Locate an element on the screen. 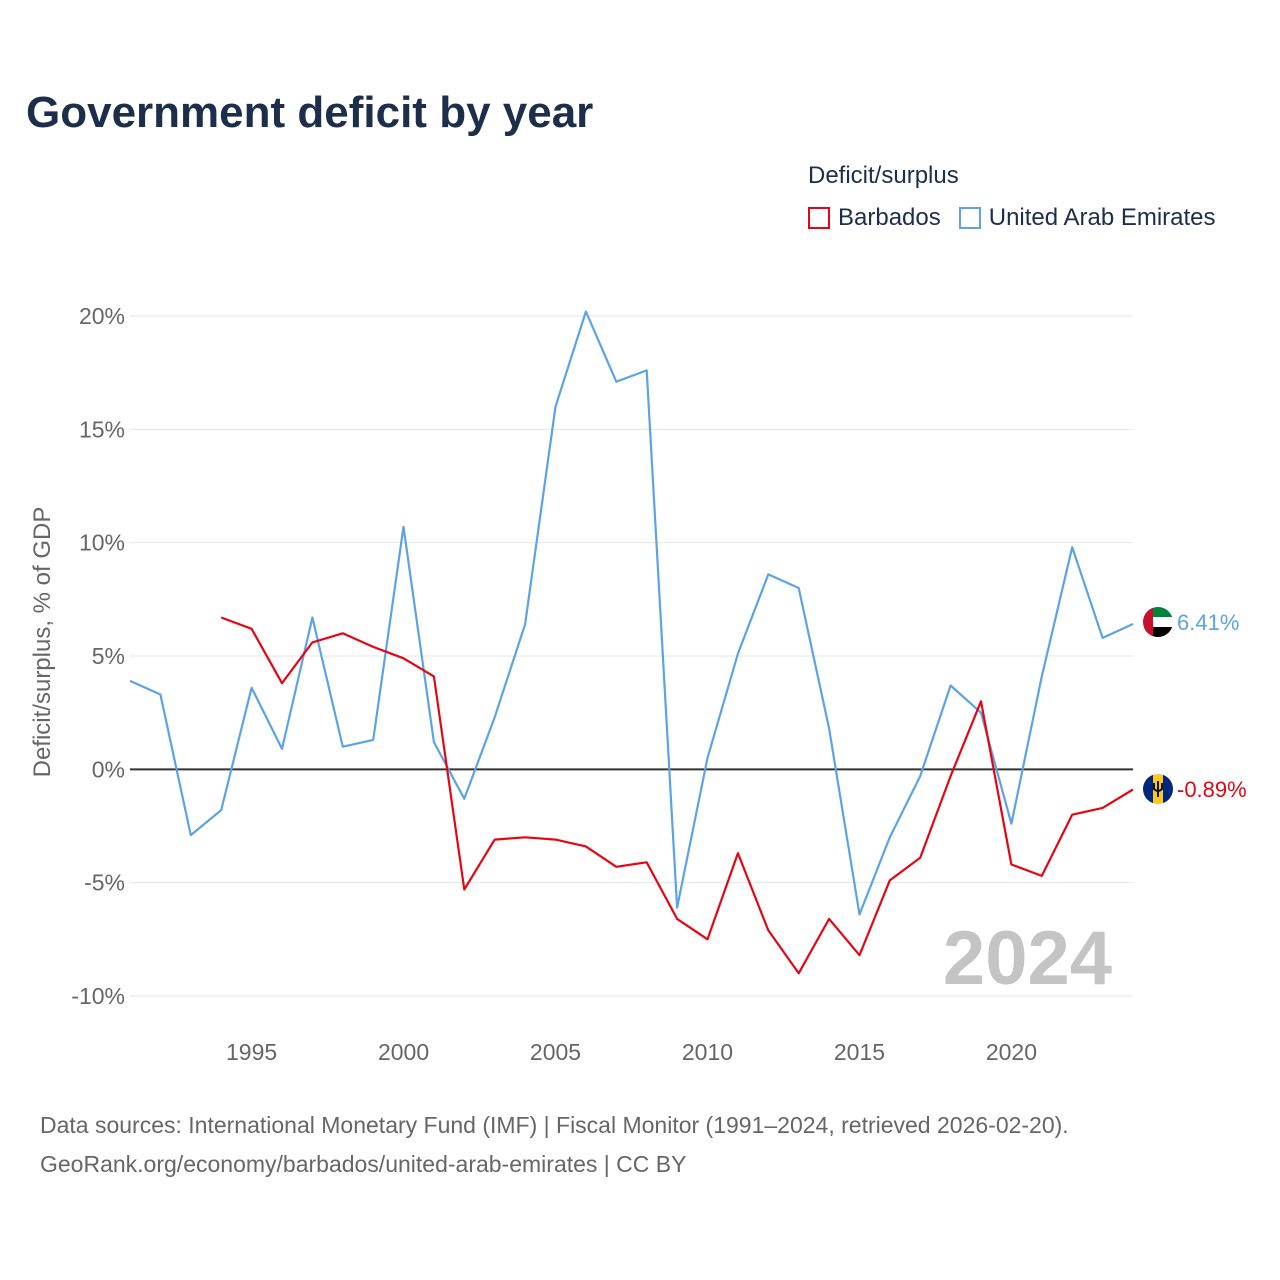 This screenshot has height=1280, width=1280. barbados-flag-icon is located at coordinates (1158, 789).